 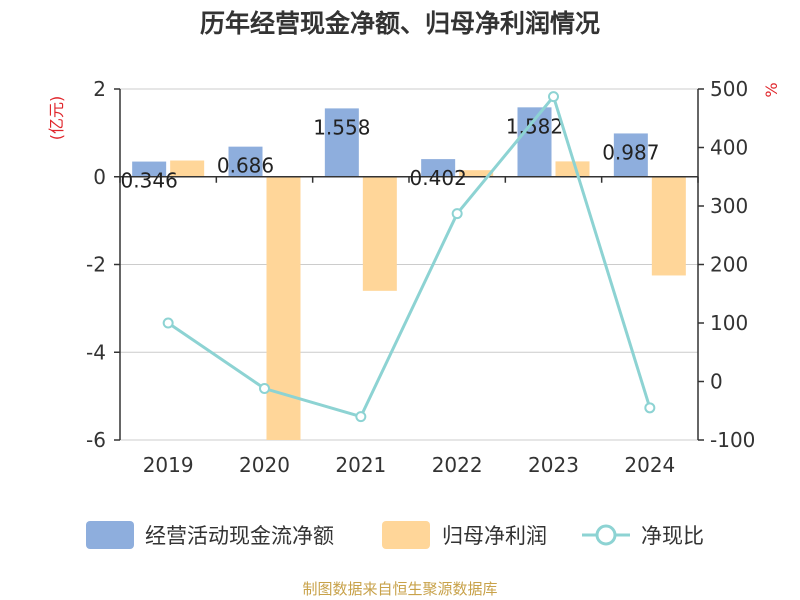 I want to click on data-label: 0.987, so click(x=630, y=152).